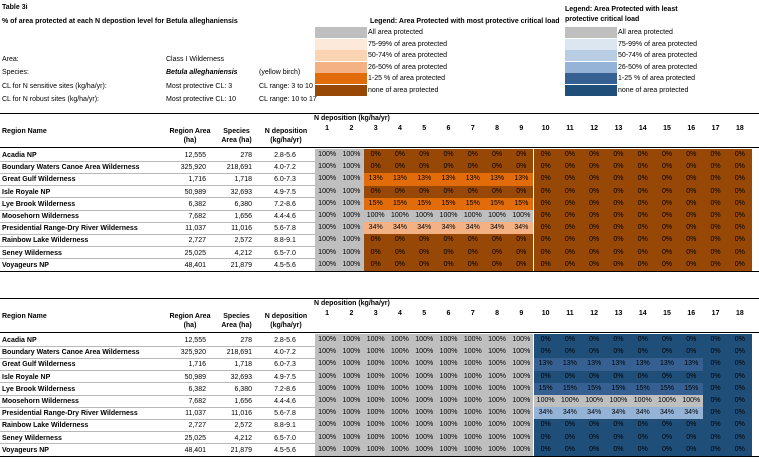  What do you see at coordinates (26, 192) in the screenshot?
I see `region-name: Isle Royale NP` at bounding box center [26, 192].